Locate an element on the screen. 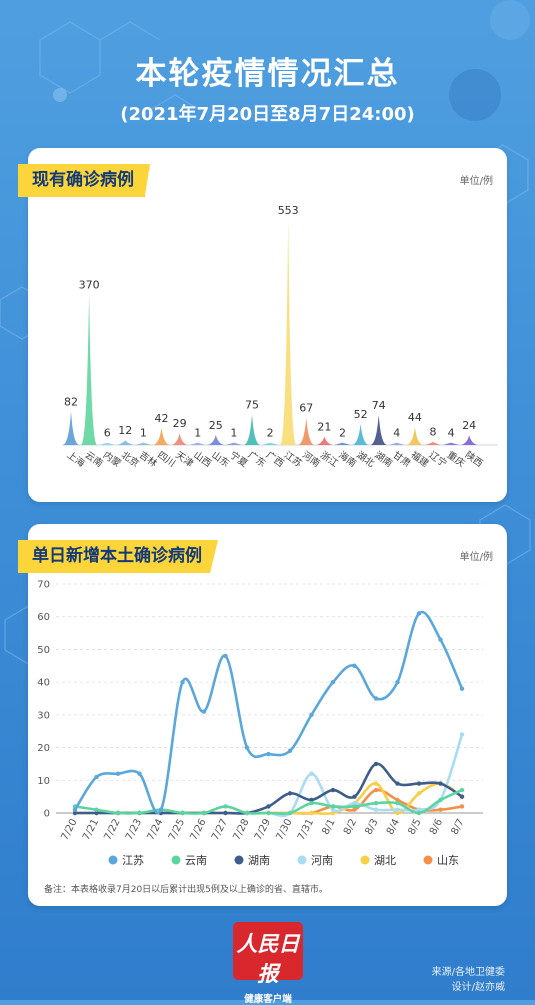  point-河南-8/2 is located at coordinates (354, 803).